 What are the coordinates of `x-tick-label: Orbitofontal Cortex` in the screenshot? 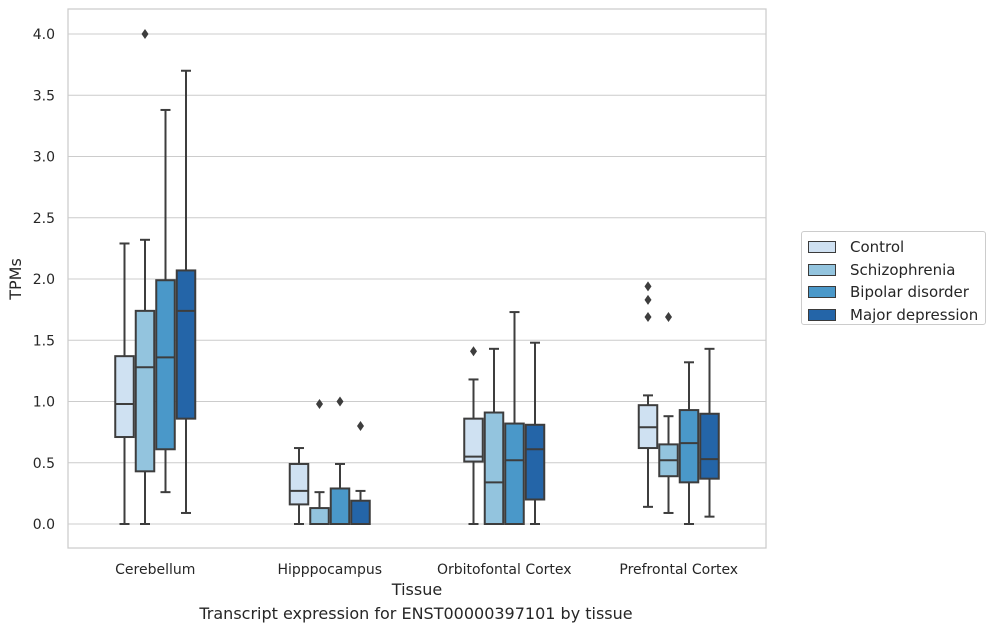 It's located at (504, 570).